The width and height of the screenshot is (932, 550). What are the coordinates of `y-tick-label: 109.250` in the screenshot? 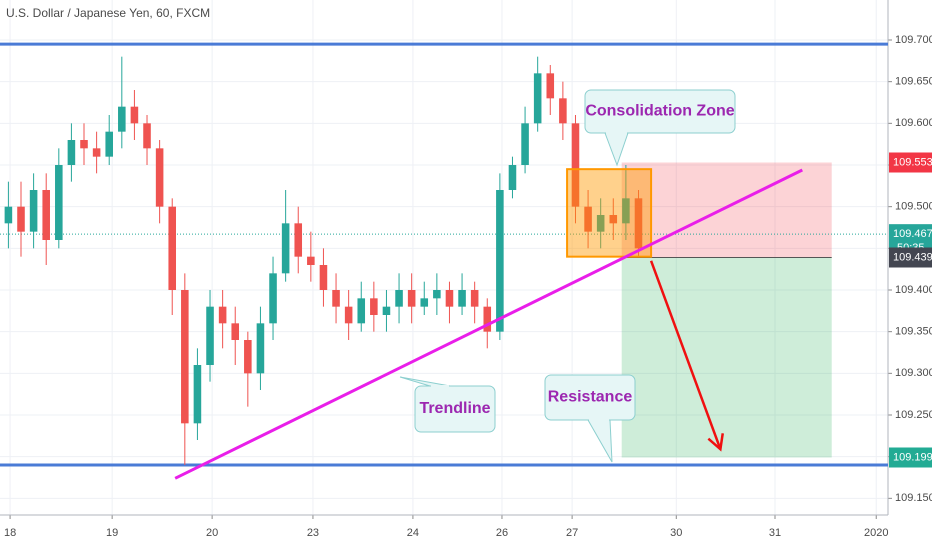 It's located at (913, 415).